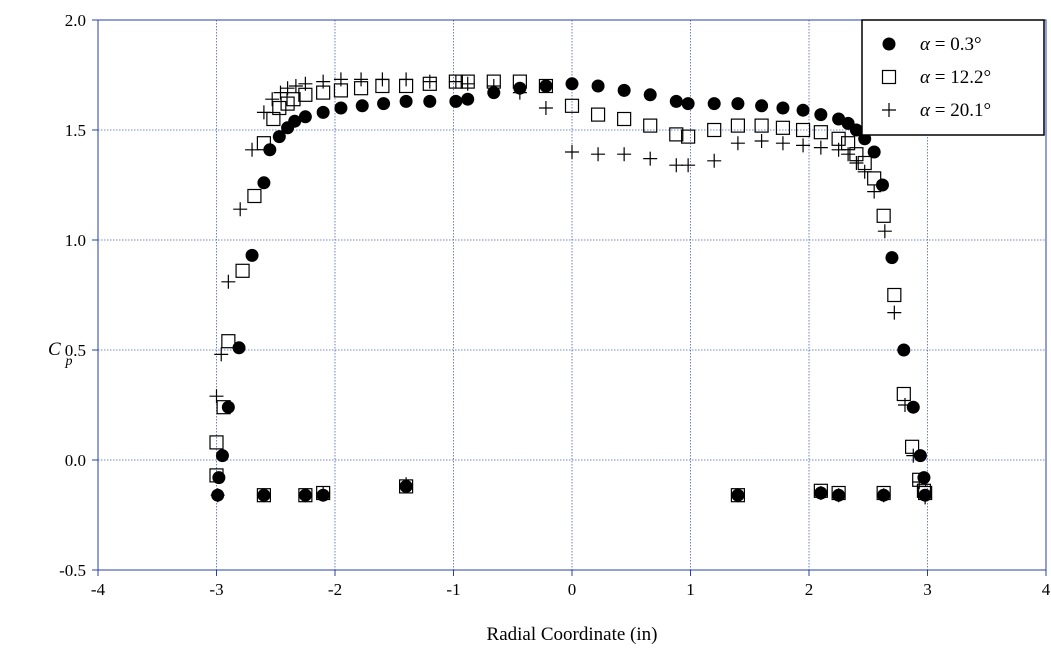 The height and width of the screenshot is (652, 1051). Describe the element at coordinates (75, 460) in the screenshot. I see `y-tick-label: 0.0` at that location.